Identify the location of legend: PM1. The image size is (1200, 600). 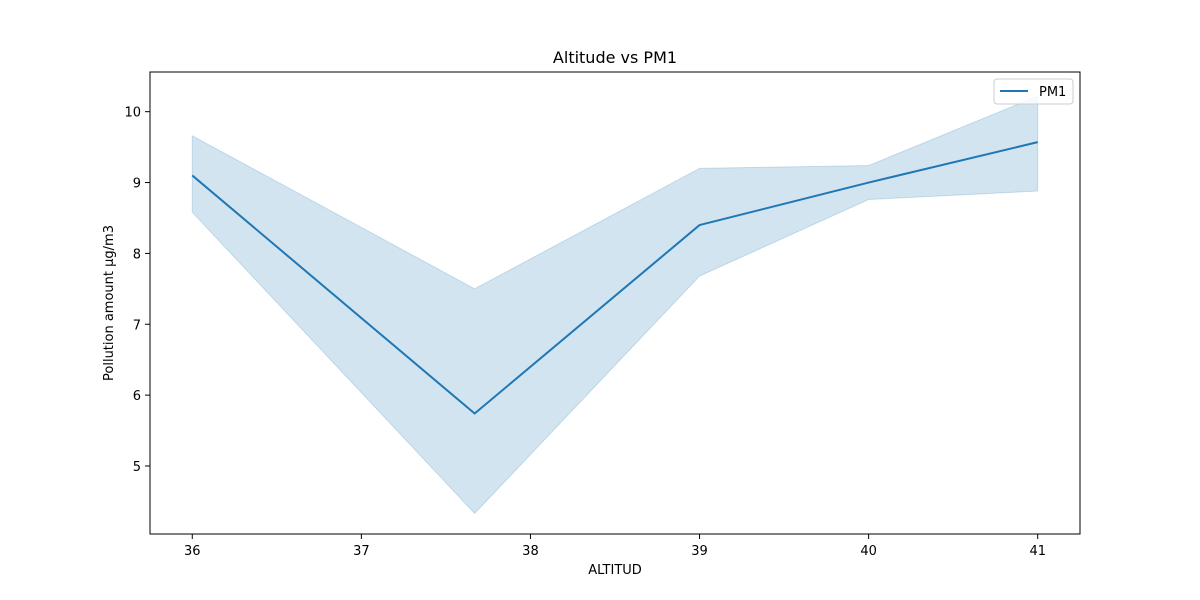
(1033, 91).